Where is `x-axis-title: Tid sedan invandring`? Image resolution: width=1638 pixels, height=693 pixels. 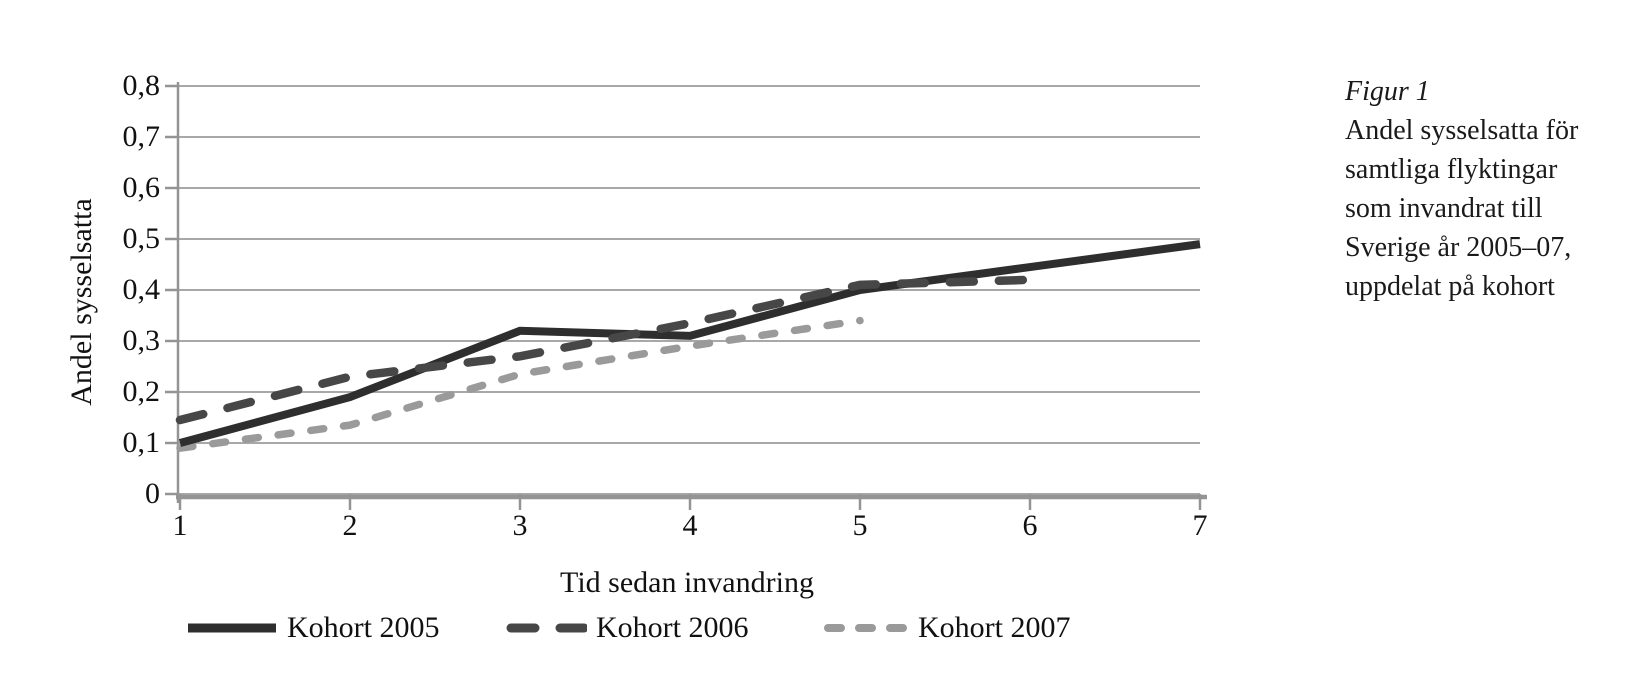
x-axis-title: Tid sedan invandring is located at coordinates (687, 582).